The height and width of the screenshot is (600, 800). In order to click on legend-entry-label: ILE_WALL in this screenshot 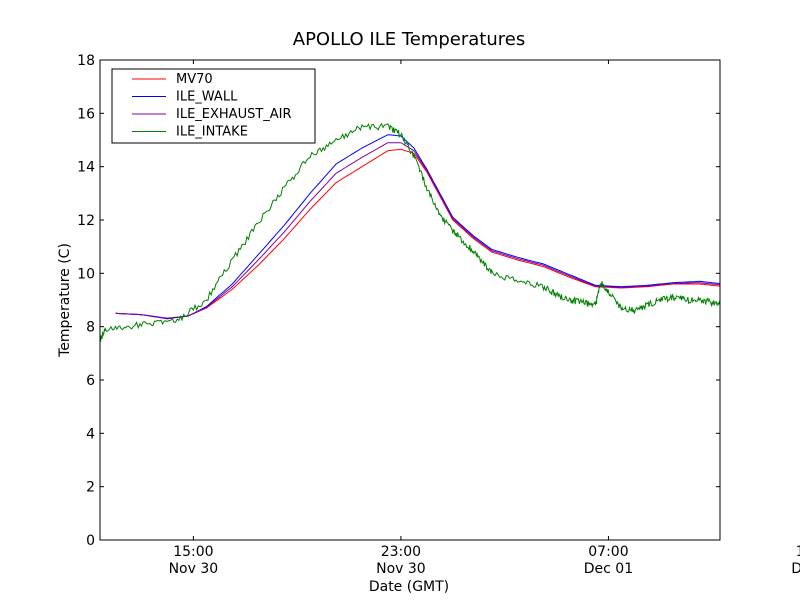, I will do `click(207, 97)`.